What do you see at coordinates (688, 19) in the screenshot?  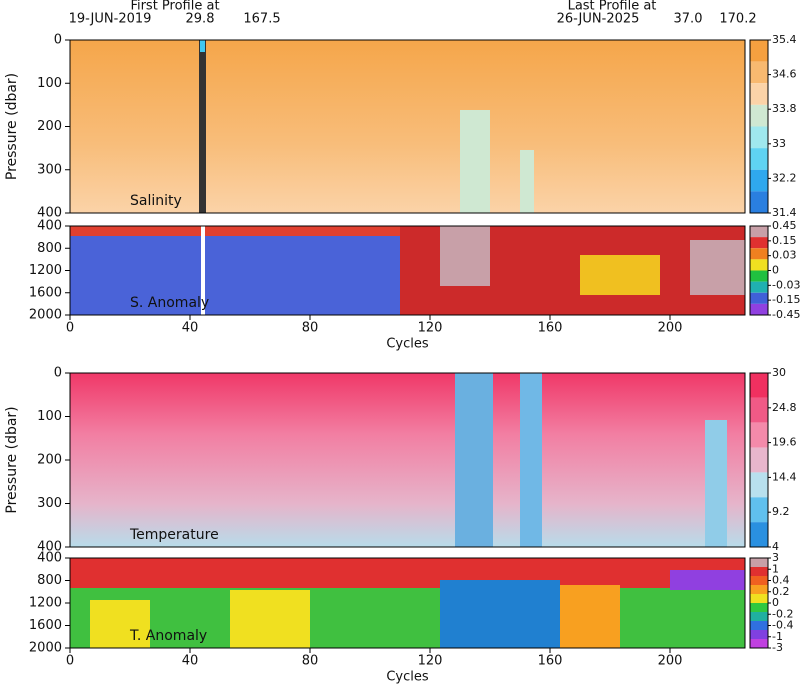 I see `header-lat: 37.0` at bounding box center [688, 19].